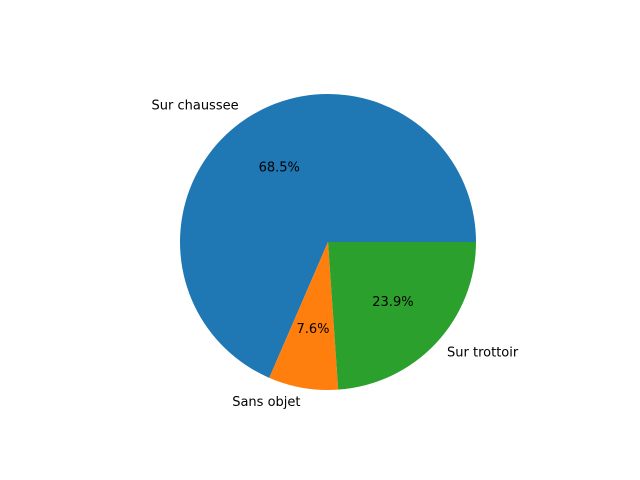 This screenshot has width=640, height=480. I want to click on slice-percent-sur-chaussee: 68.5%, so click(279, 167).